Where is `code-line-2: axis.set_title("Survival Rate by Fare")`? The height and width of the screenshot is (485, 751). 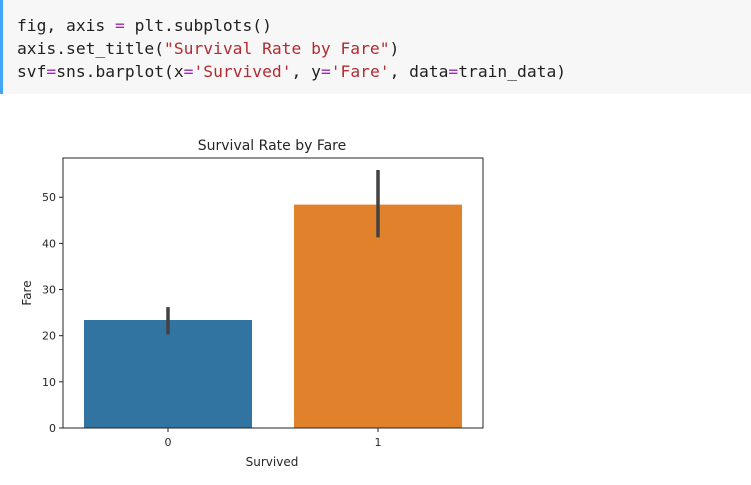 code-line-2: axis.set_title("Survival Rate by Fare") is located at coordinates (291, 48).